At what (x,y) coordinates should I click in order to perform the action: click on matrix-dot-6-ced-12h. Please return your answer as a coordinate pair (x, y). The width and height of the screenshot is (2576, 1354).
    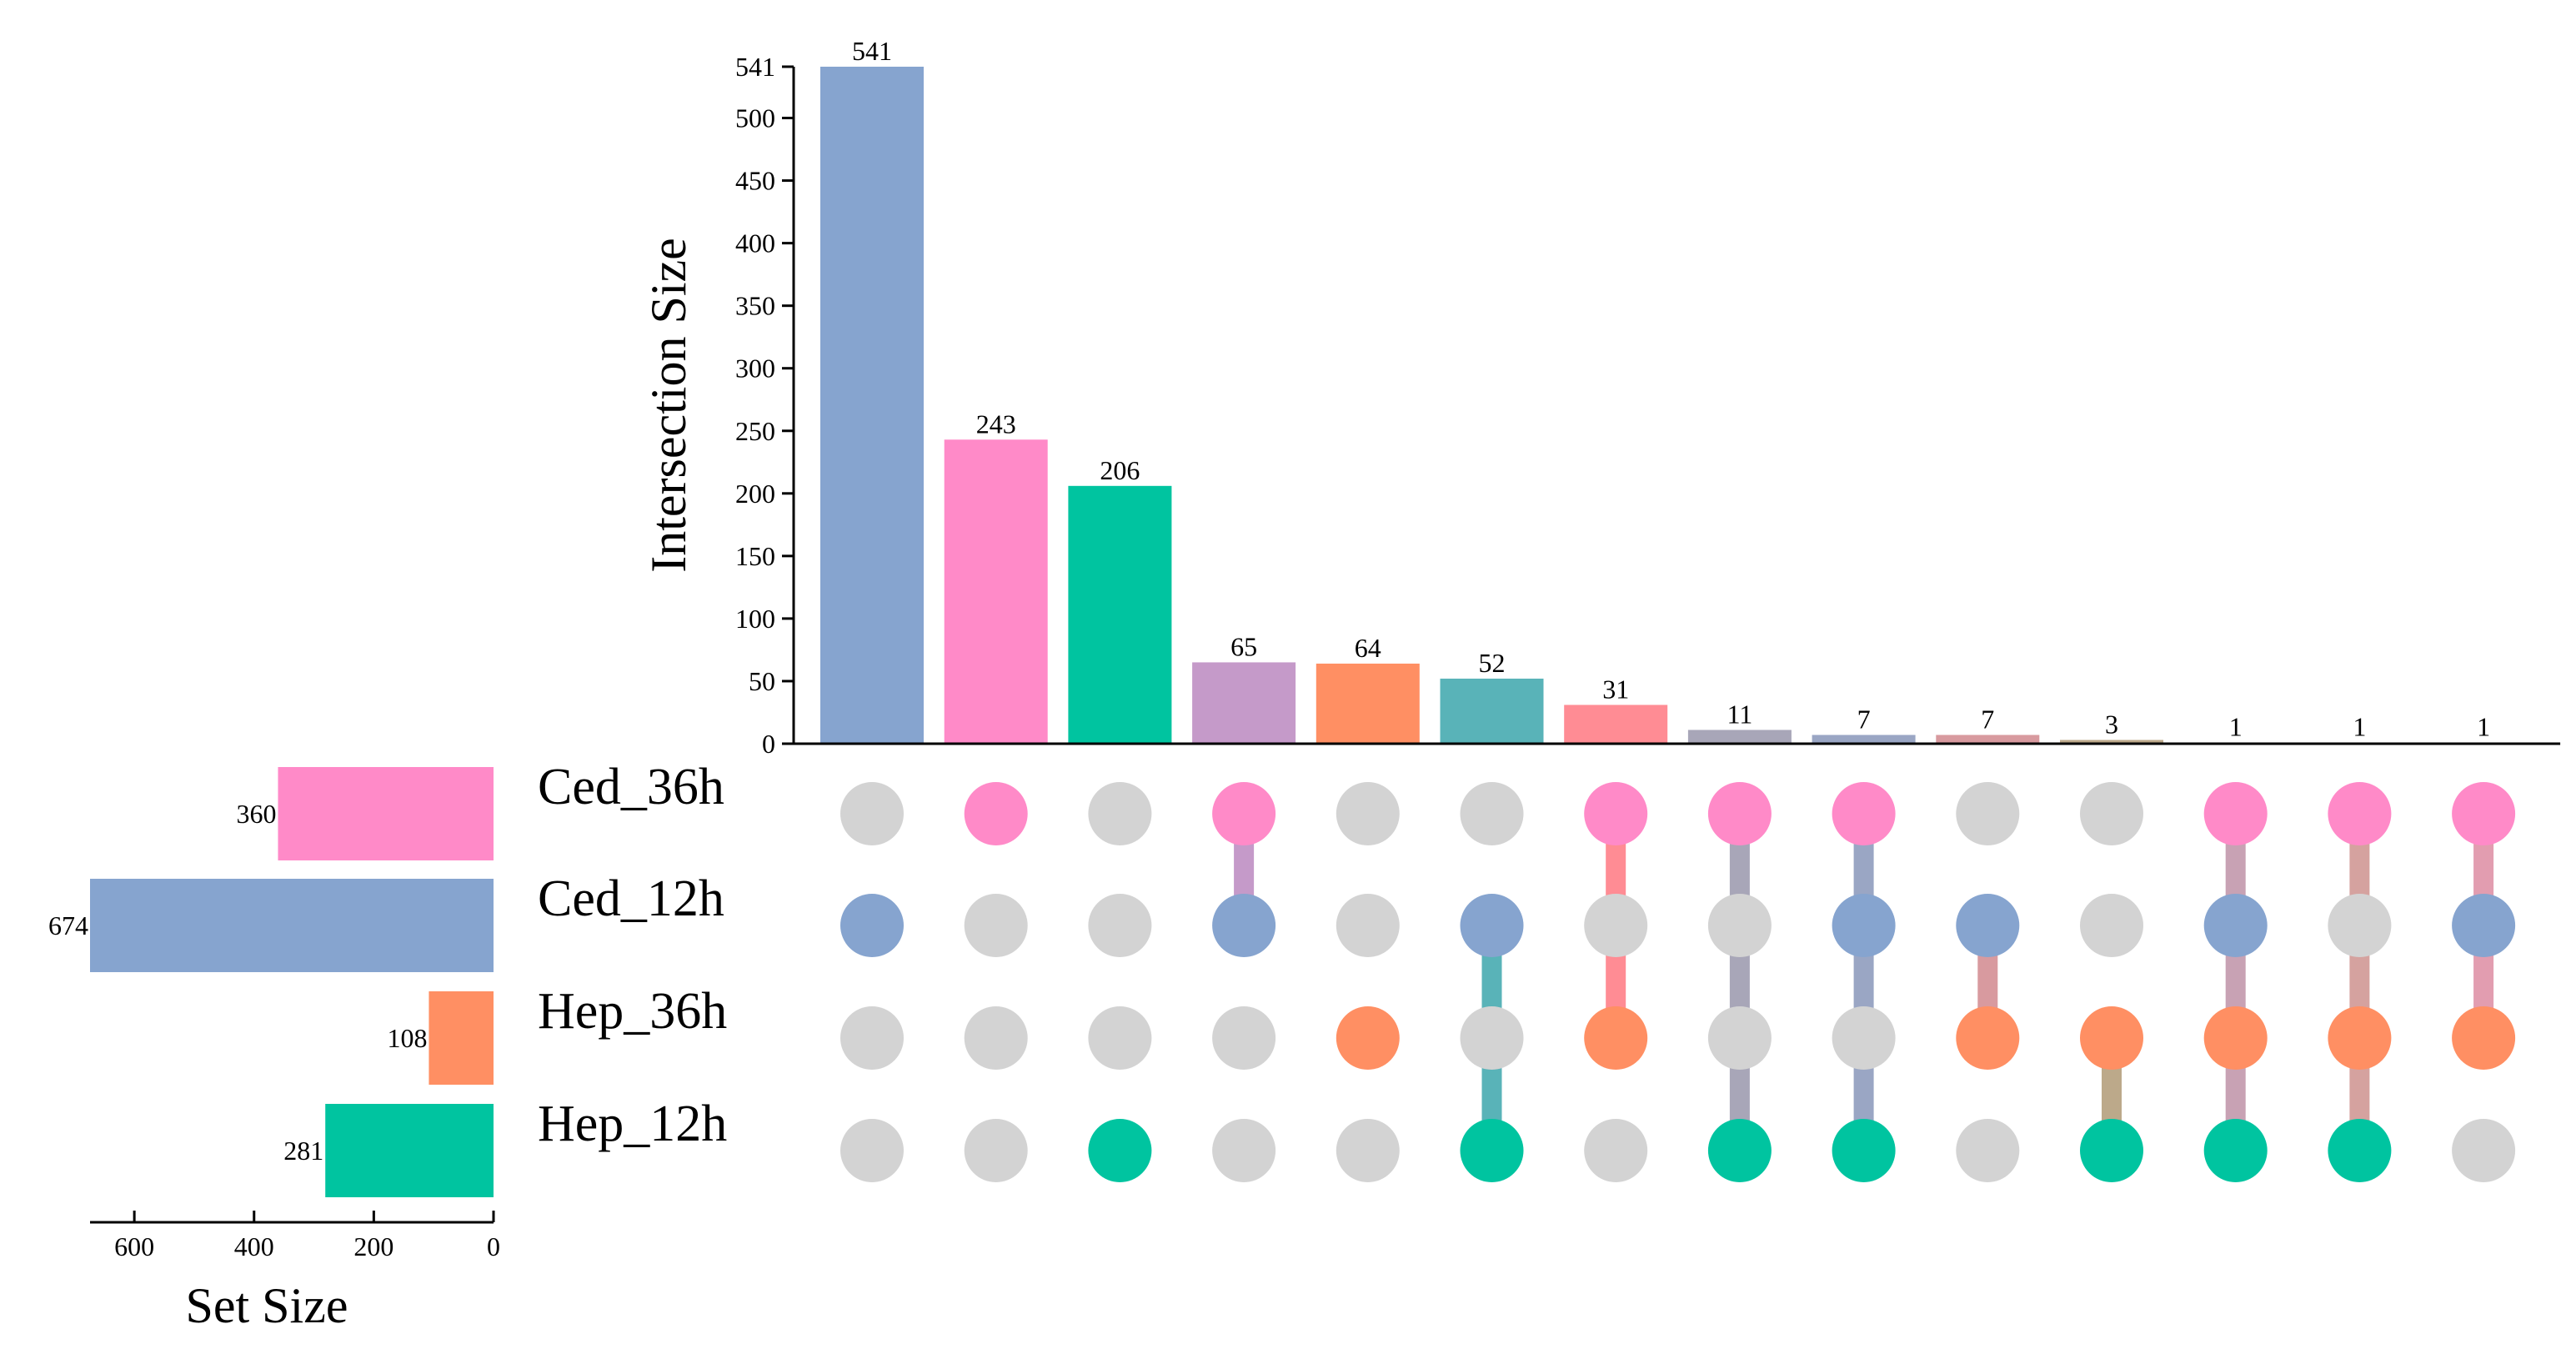
    Looking at the image, I should click on (1492, 925).